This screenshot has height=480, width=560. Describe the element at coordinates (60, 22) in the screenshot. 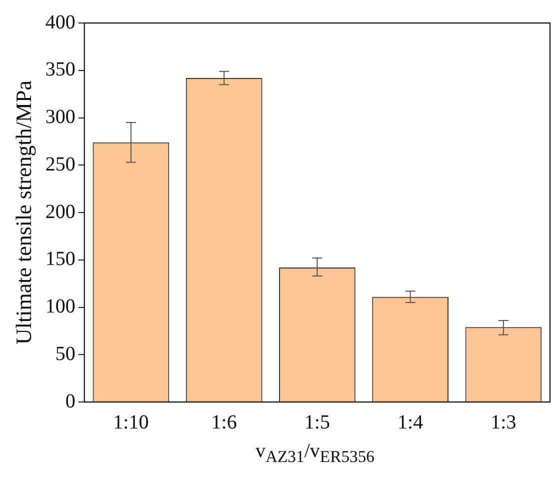

I see `y-tick-label: 400` at that location.